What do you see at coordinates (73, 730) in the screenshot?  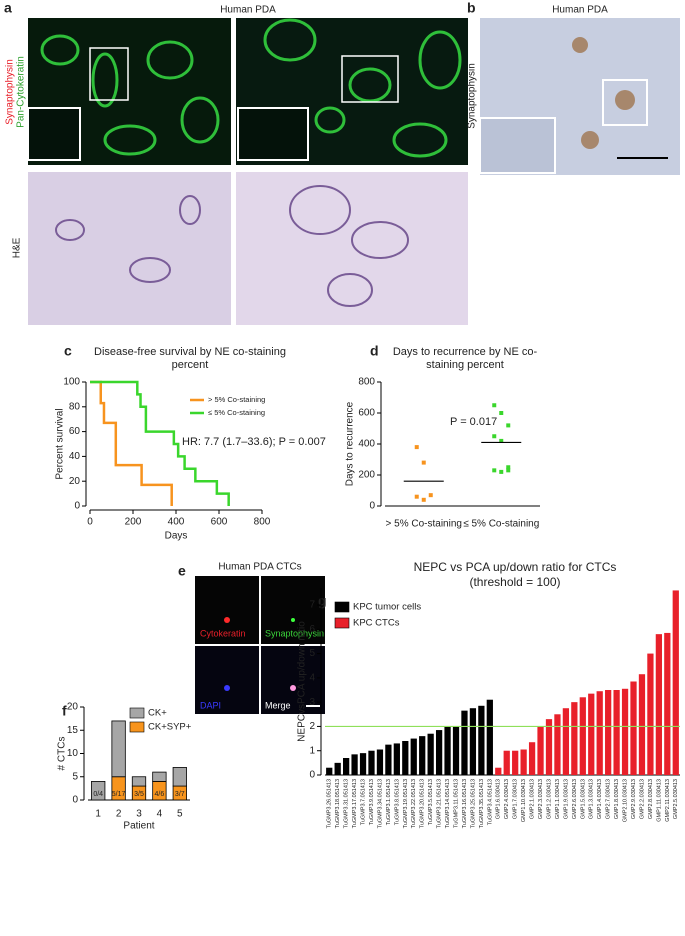 I see `y-tick-label: 15` at bounding box center [73, 730].